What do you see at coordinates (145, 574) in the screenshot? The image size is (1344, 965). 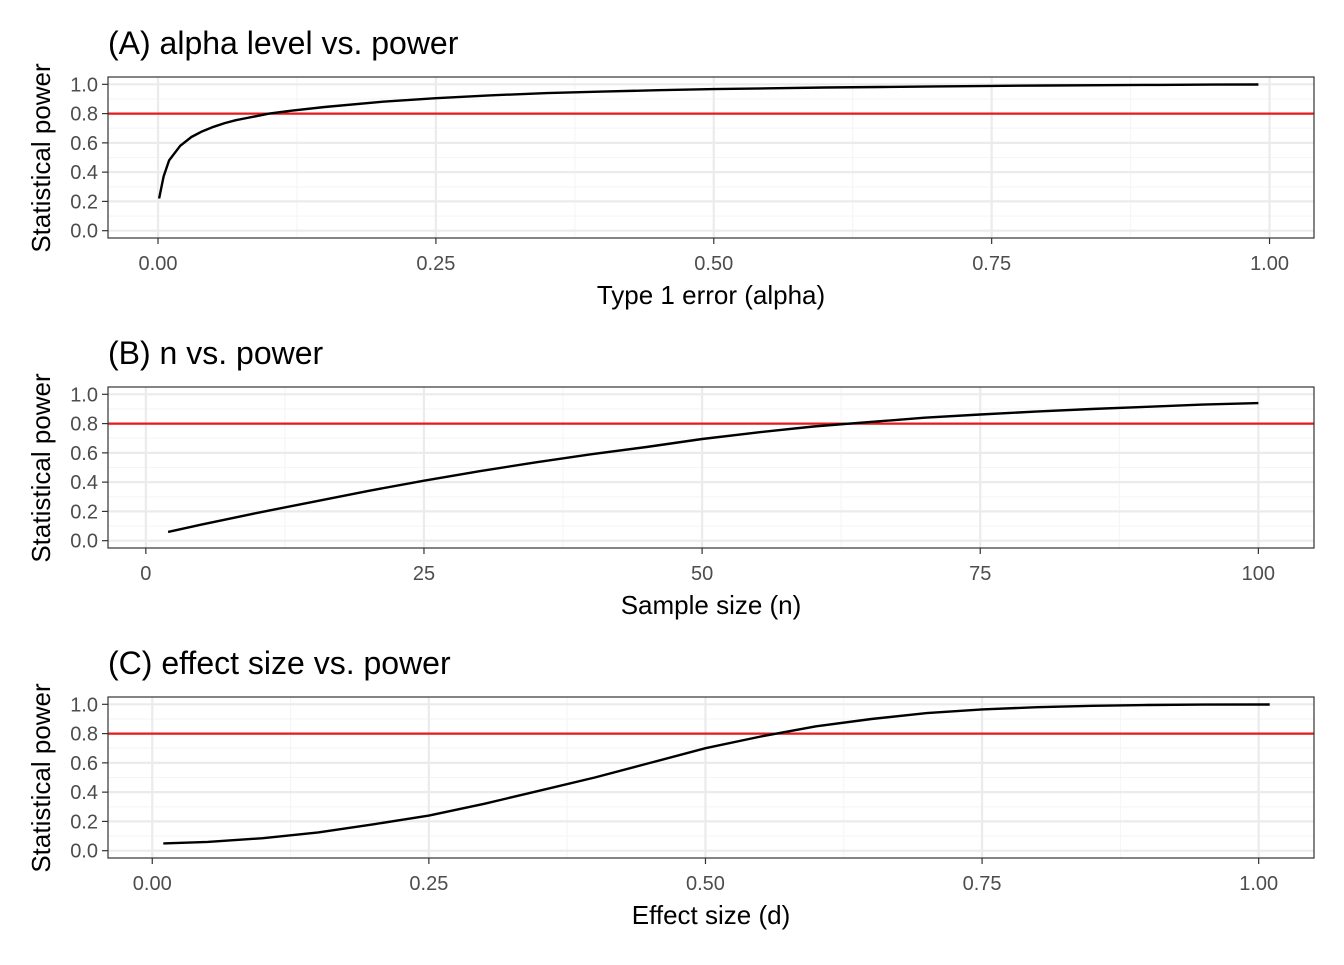 I see `panel-b-x-tick-label: 0` at bounding box center [145, 574].